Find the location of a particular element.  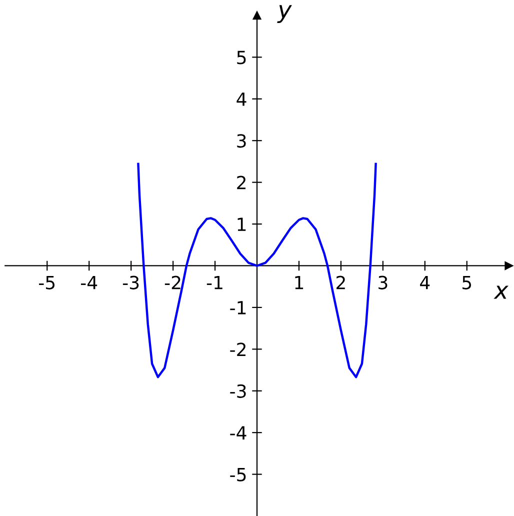

x-tick-label: -4 is located at coordinates (89, 283).